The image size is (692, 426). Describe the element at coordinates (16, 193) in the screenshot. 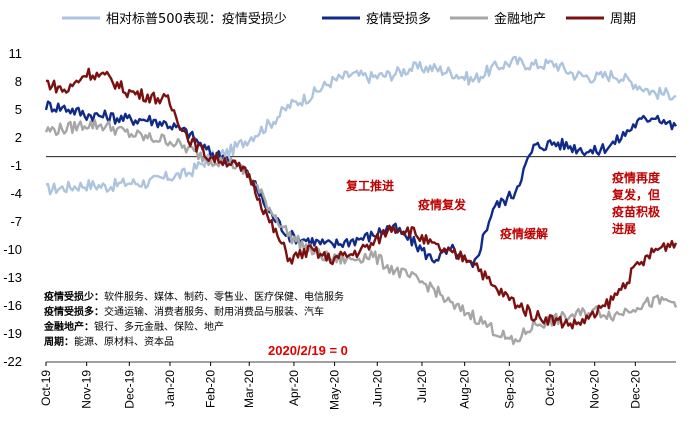

I see `y-tick-label: -4` at that location.